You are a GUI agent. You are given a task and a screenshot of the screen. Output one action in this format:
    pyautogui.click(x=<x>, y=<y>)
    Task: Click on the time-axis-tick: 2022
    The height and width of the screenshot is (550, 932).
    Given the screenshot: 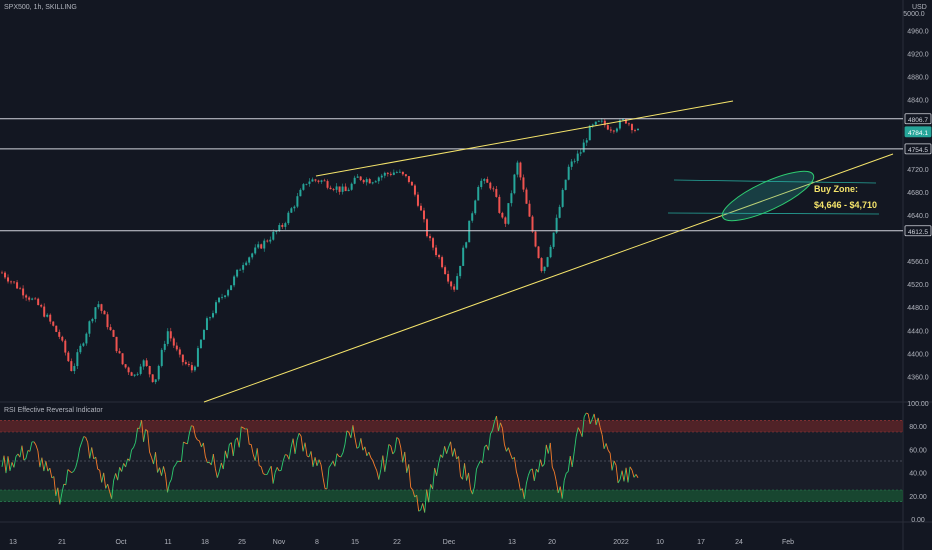 What is the action you would take?
    pyautogui.click(x=621, y=542)
    